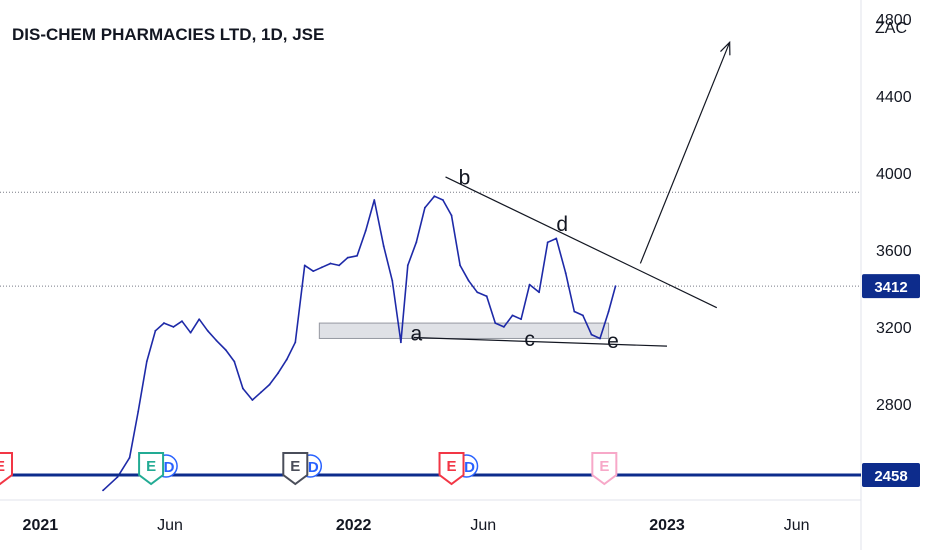  I want to click on earnings-badge-5: E, so click(604, 469).